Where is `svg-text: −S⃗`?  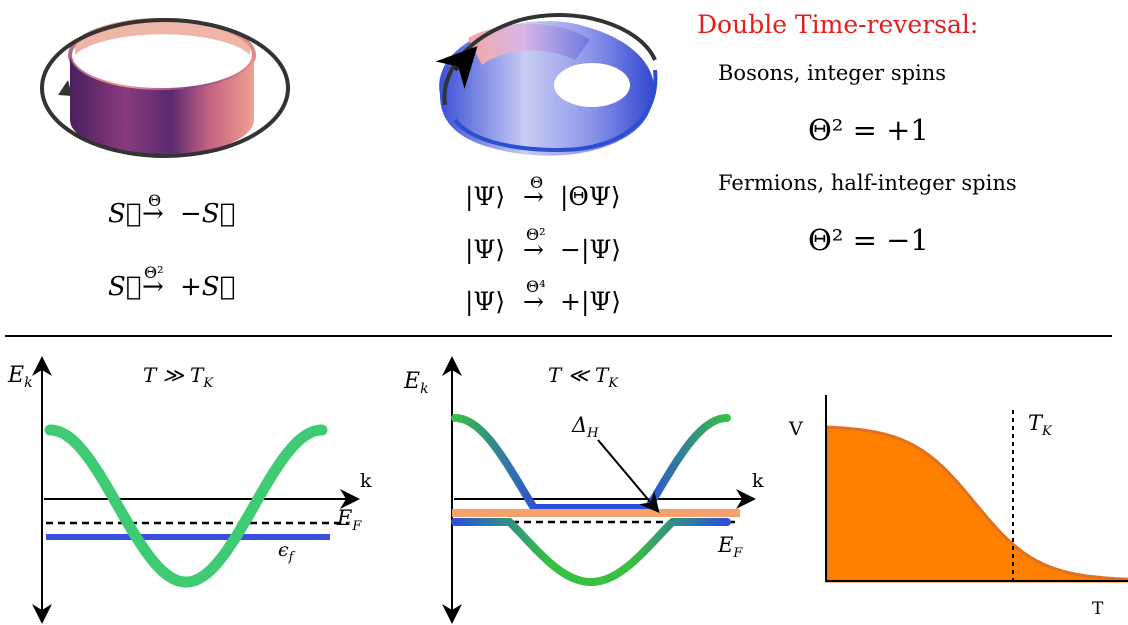
svg-text: −S⃗ is located at coordinates (207, 214).